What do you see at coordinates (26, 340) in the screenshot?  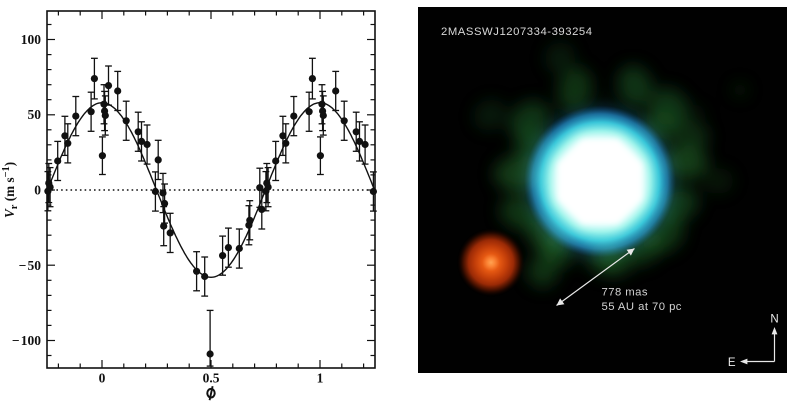 I see `svg-text: − 100` at bounding box center [26, 340].